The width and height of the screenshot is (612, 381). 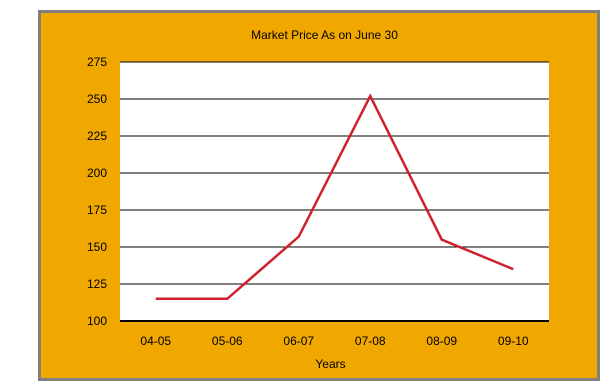 What do you see at coordinates (97, 136) in the screenshot?
I see `y-tick-label: 225` at bounding box center [97, 136].